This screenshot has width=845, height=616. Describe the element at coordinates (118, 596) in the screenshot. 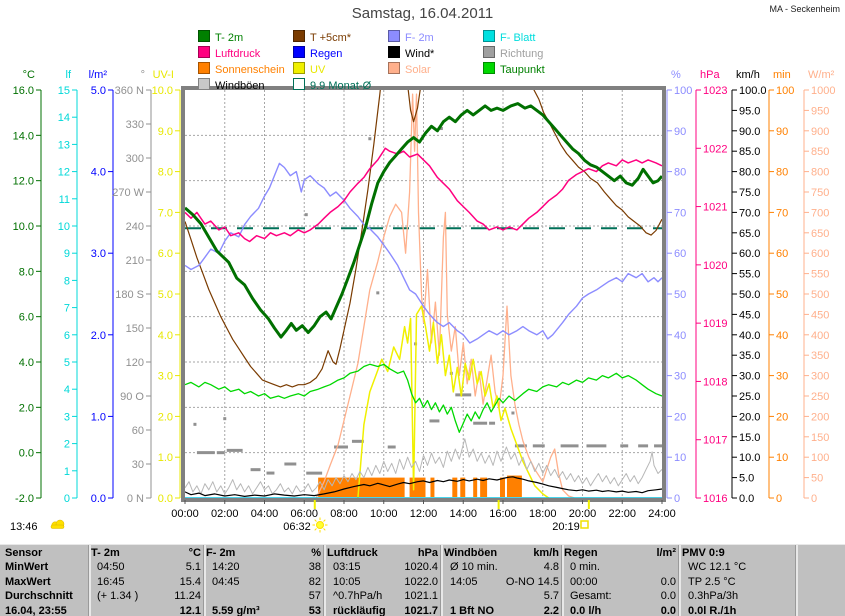

I see `cell-label: (+ 1.34 )` at that location.